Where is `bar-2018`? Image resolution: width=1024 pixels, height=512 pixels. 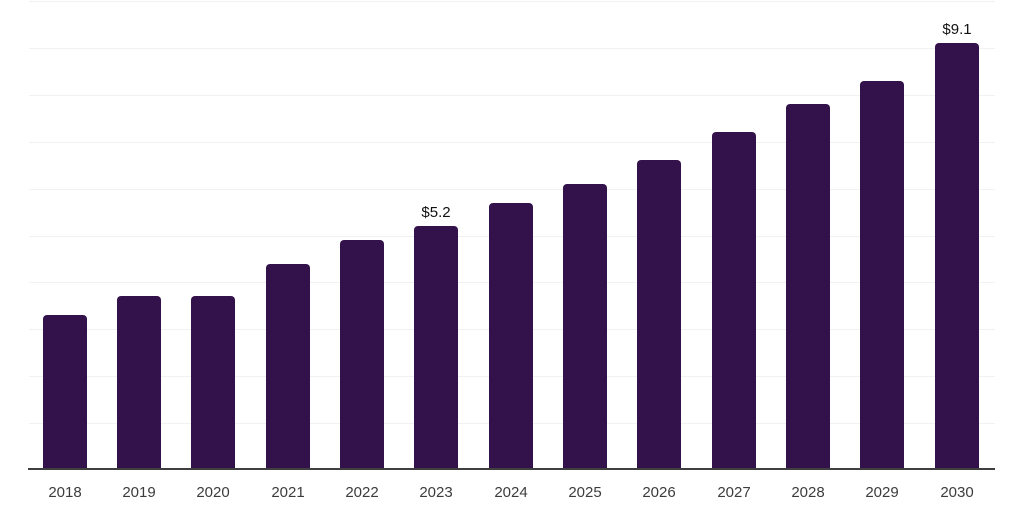
bar-2018 is located at coordinates (65, 392).